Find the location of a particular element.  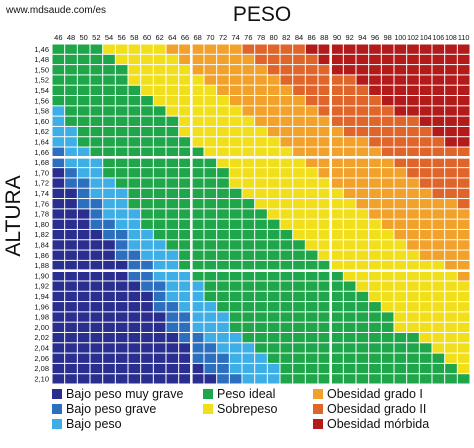

y-tick-label: 1,60 is located at coordinates (41, 121).